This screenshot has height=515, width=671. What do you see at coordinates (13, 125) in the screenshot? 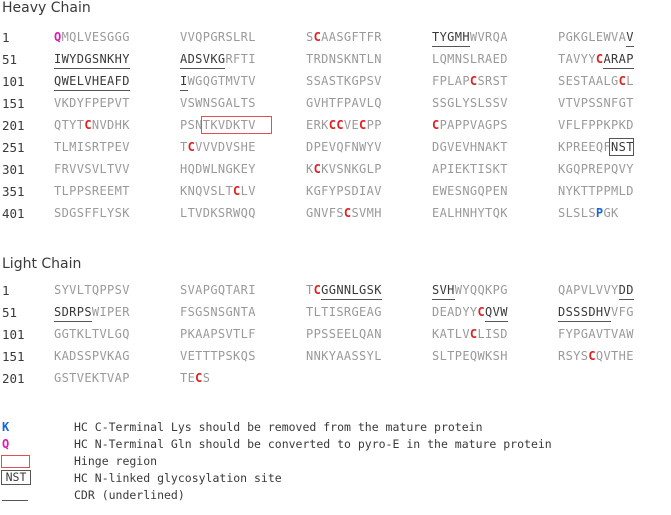
I see `heavy-chain-row-number: 201` at bounding box center [13, 125].